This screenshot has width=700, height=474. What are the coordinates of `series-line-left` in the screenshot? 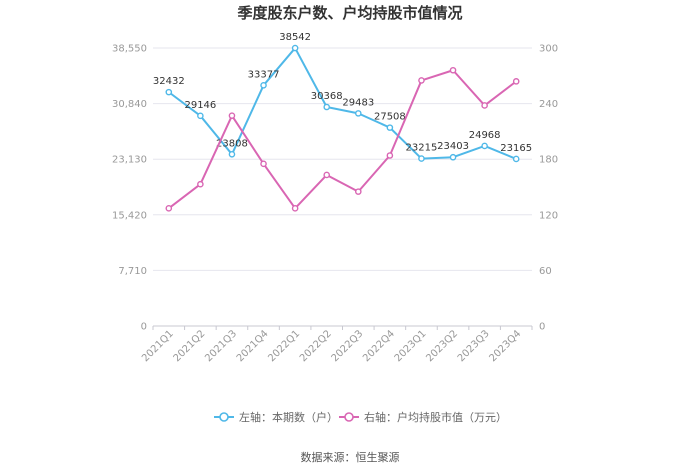 It's located at (342, 103).